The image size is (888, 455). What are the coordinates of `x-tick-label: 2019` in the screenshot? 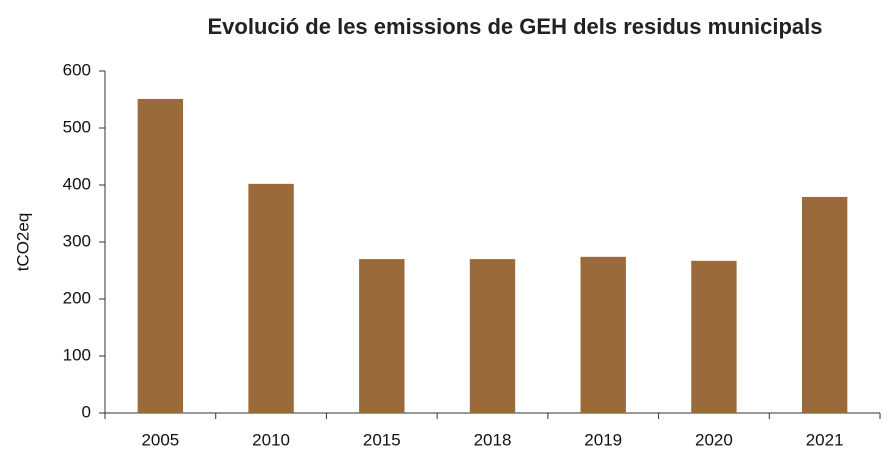 It's located at (603, 439).